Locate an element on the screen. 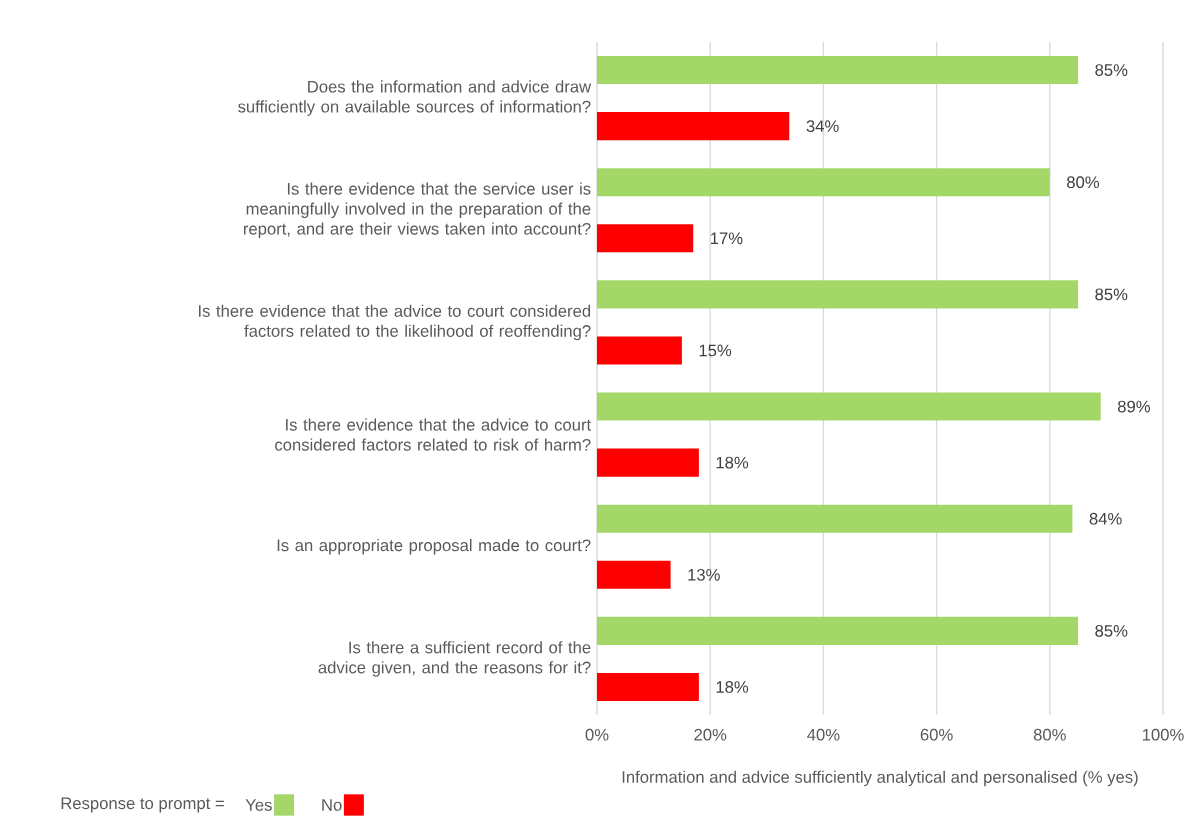 The height and width of the screenshot is (838, 1202). x-axis-title: Information and advice sufficiently analytical and personalised (% yes) is located at coordinates (880, 778).